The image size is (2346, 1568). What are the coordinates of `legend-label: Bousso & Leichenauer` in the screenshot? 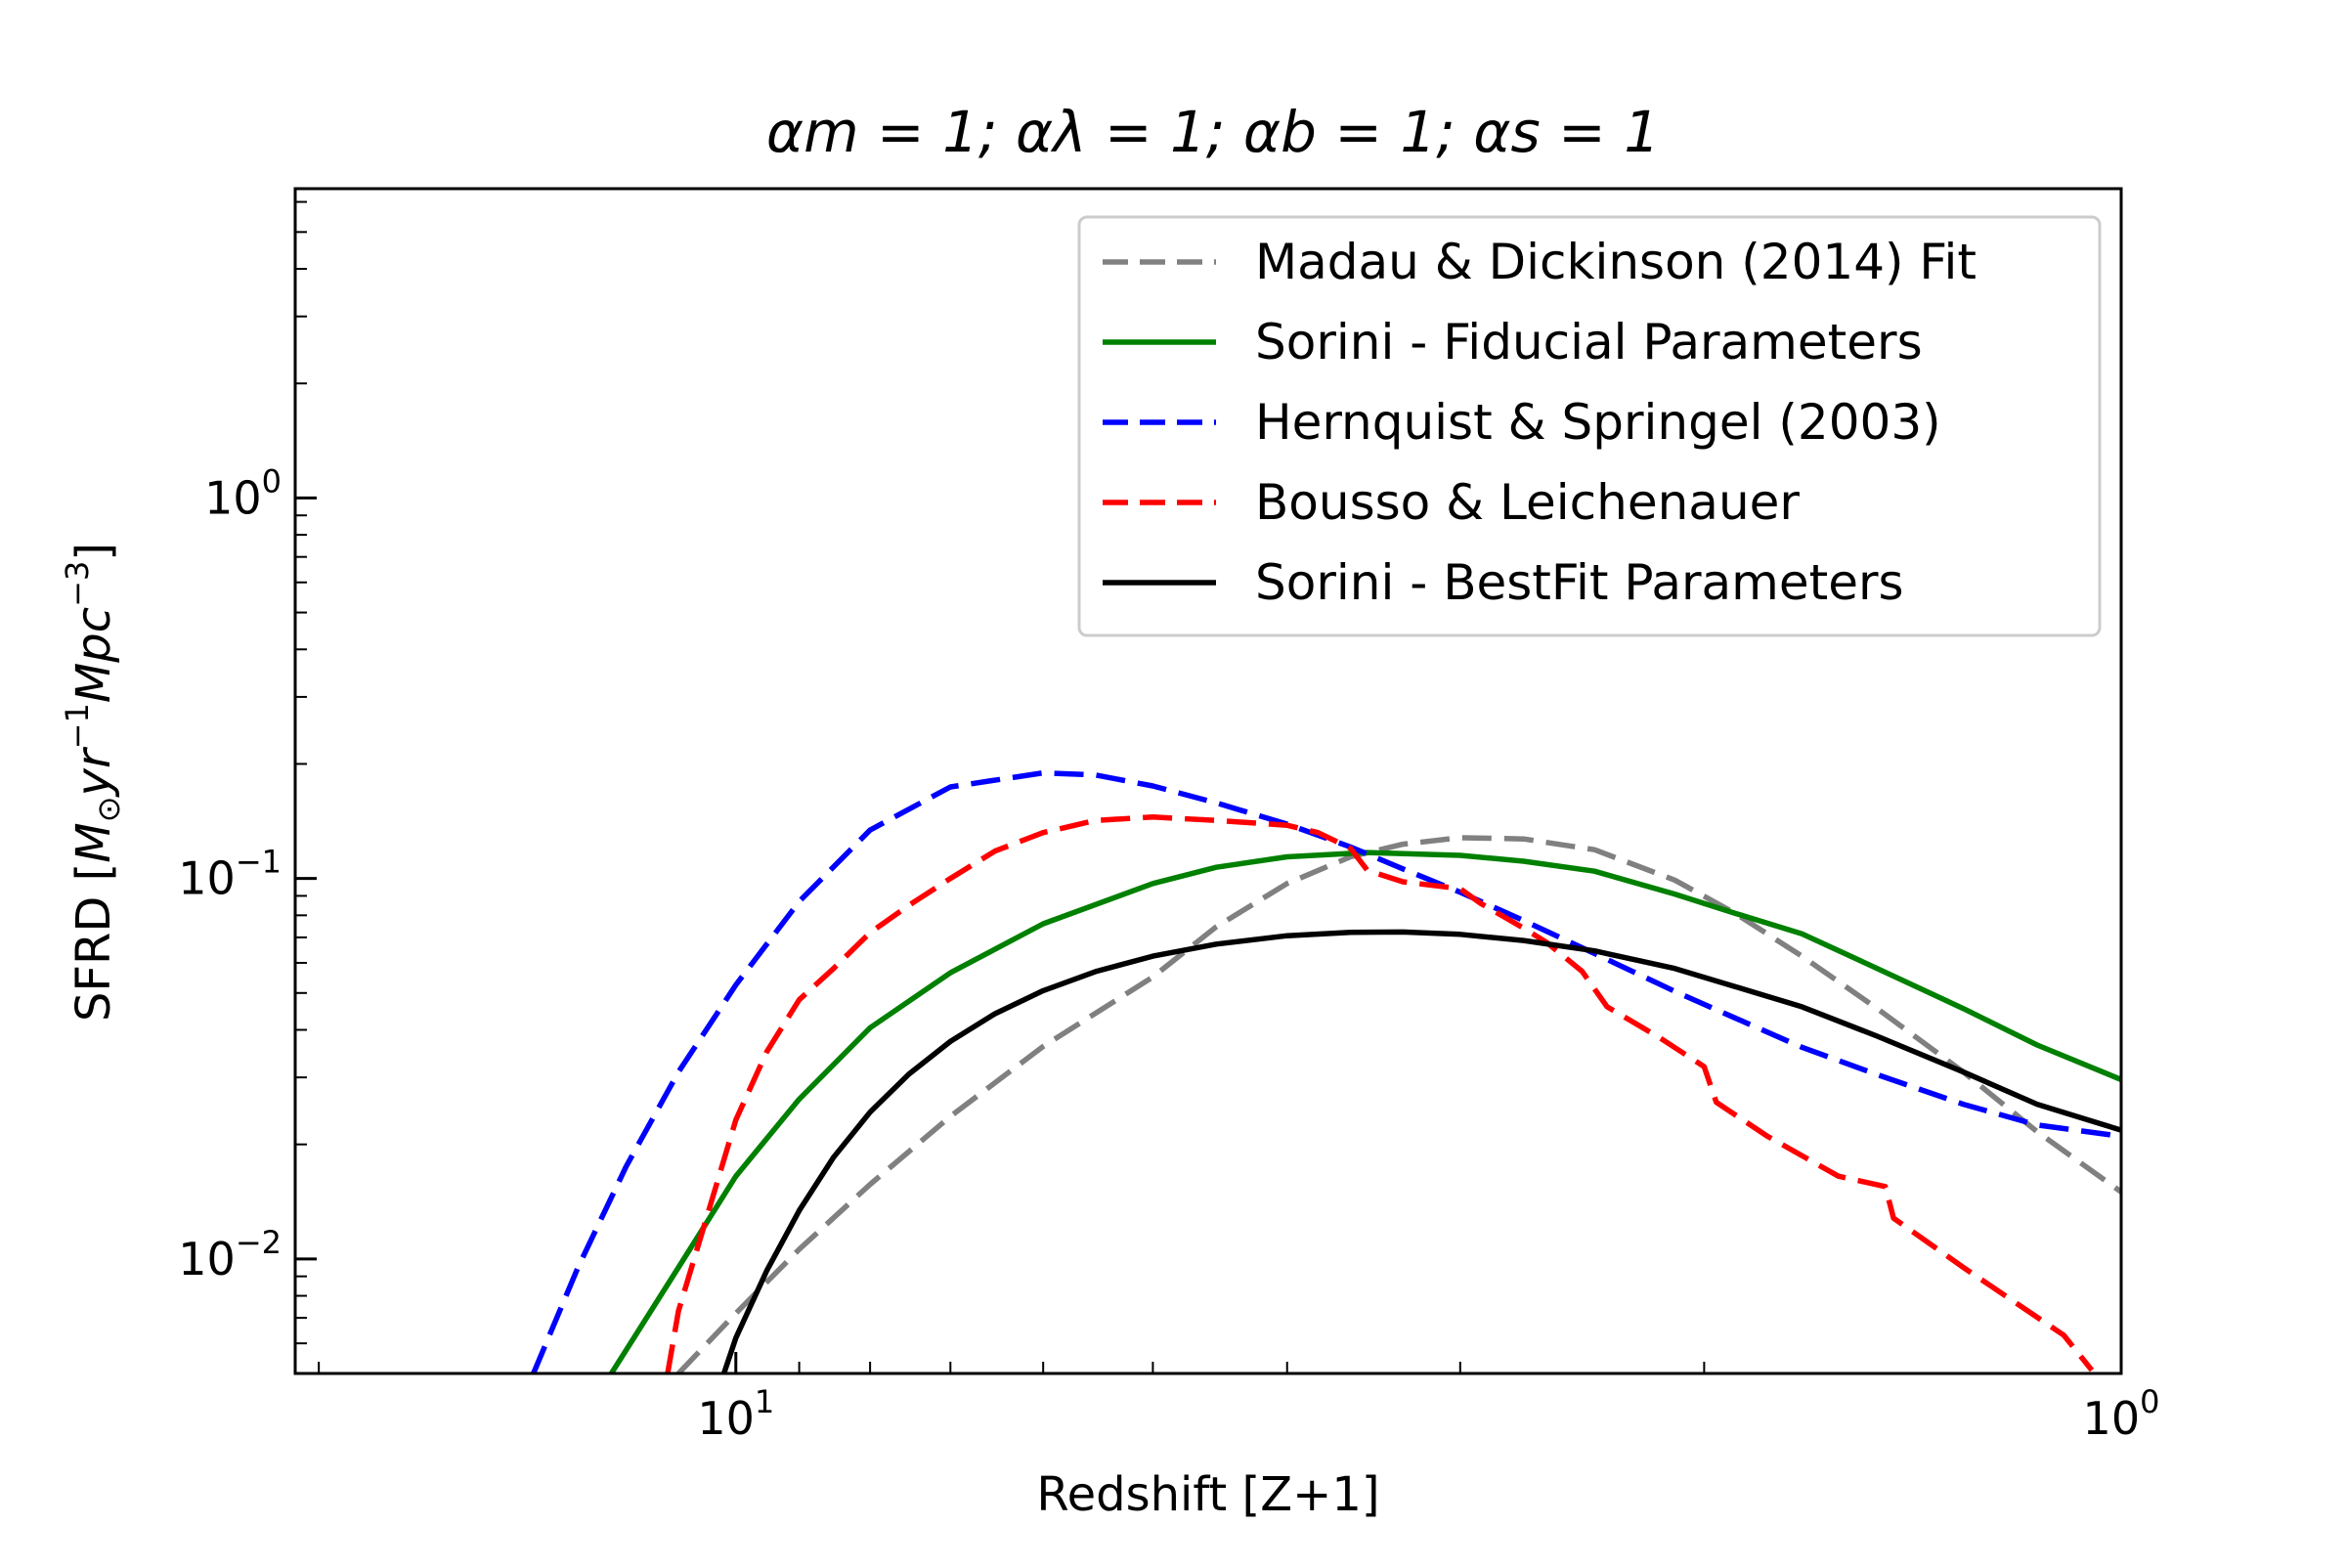 It's located at (1527, 503).